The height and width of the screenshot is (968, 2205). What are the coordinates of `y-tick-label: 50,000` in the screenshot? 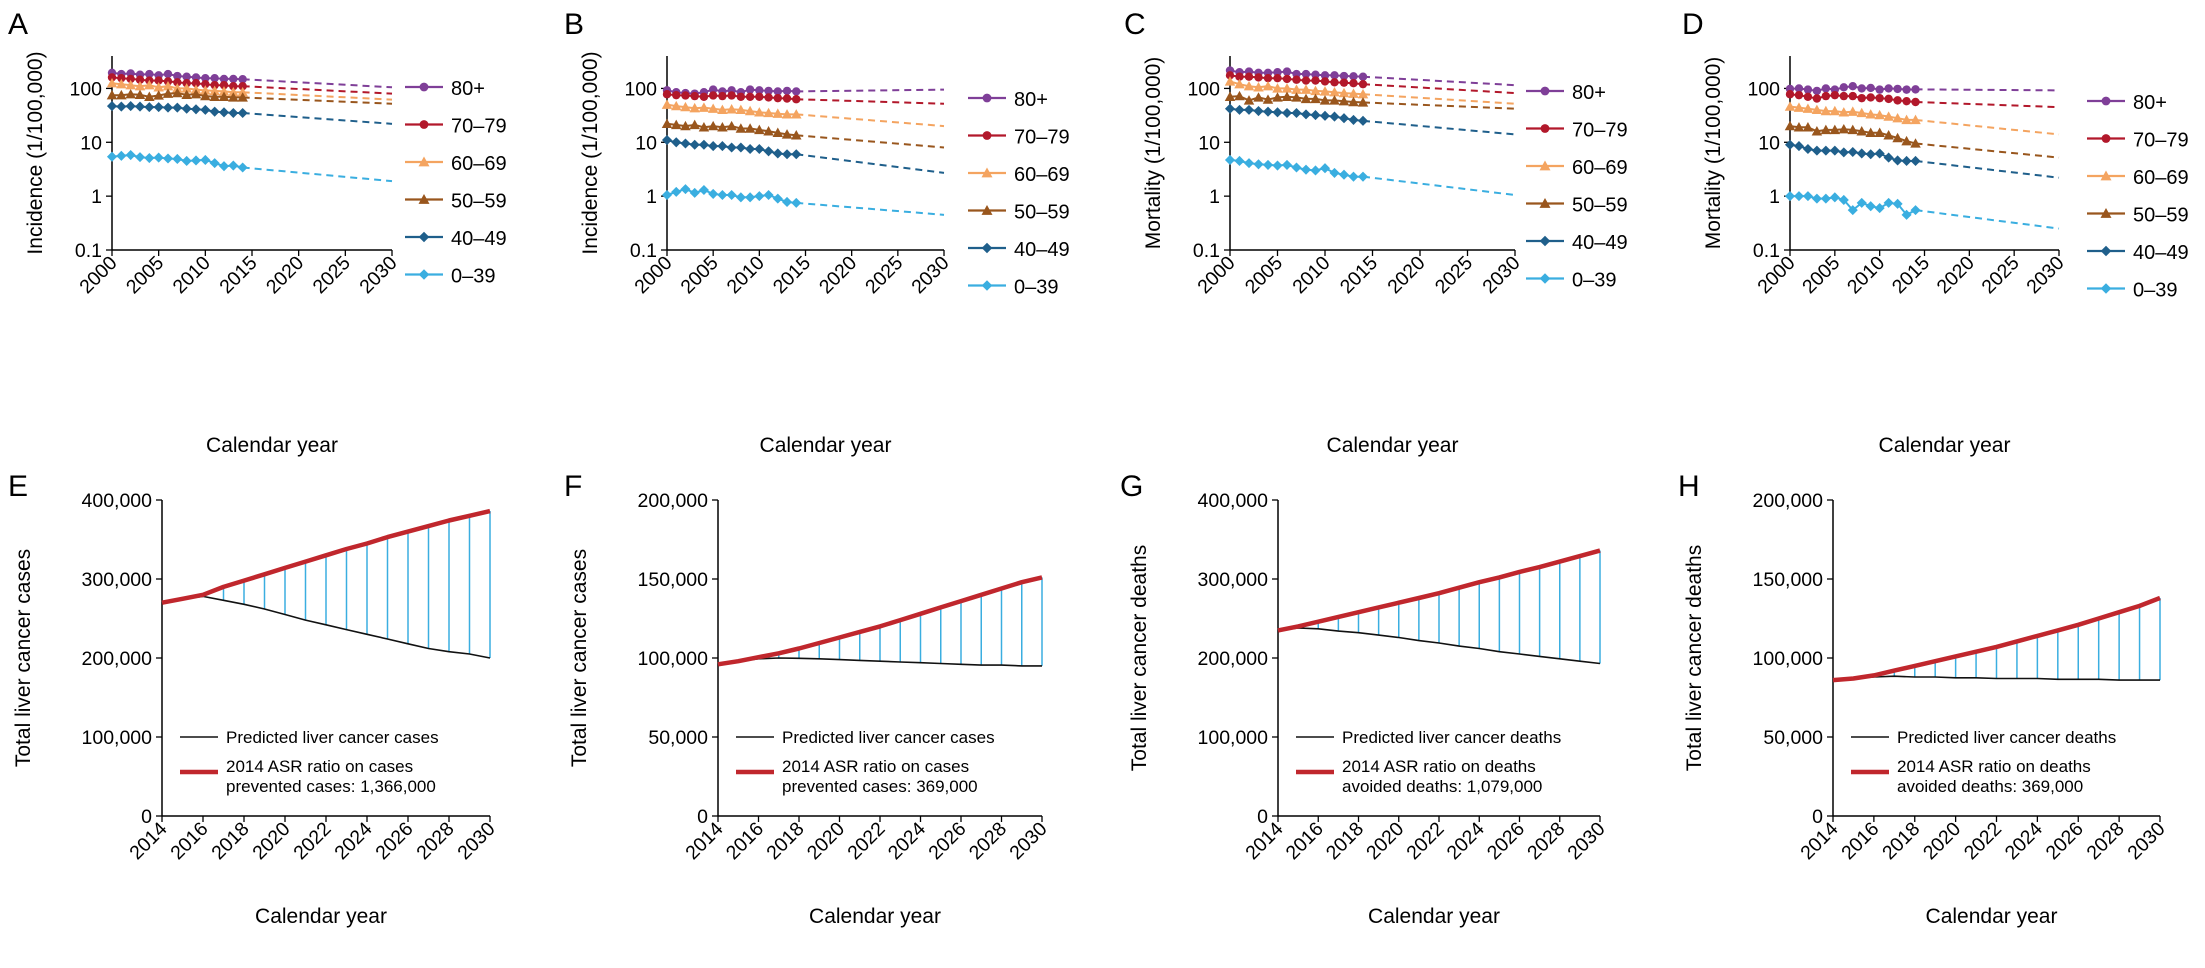 It's located at (678, 738).